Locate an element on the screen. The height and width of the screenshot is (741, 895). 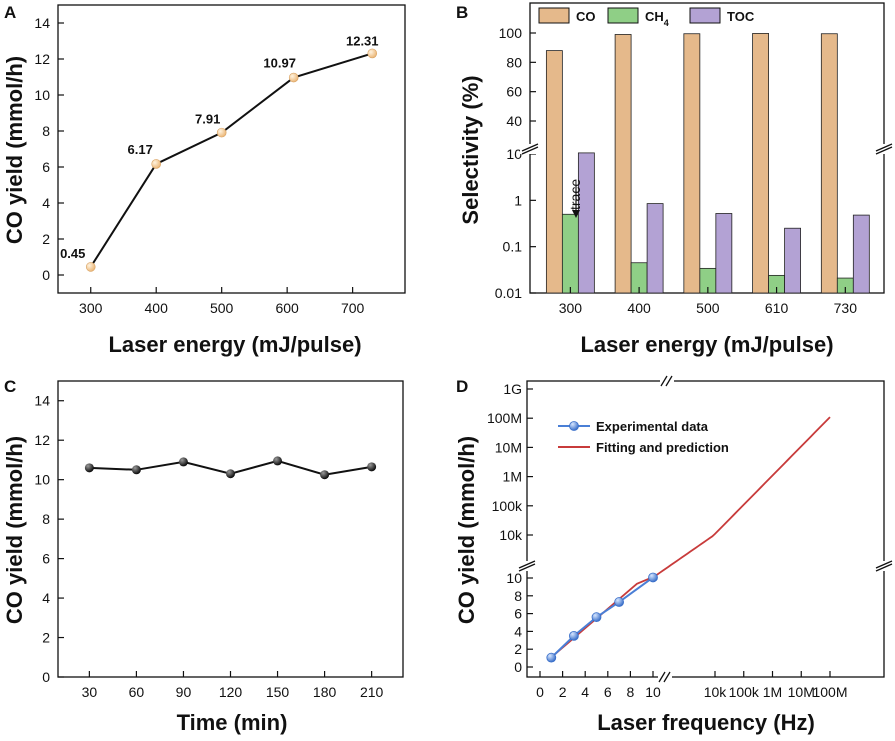
y-tick-label: 100 is located at coordinates (511, 33).